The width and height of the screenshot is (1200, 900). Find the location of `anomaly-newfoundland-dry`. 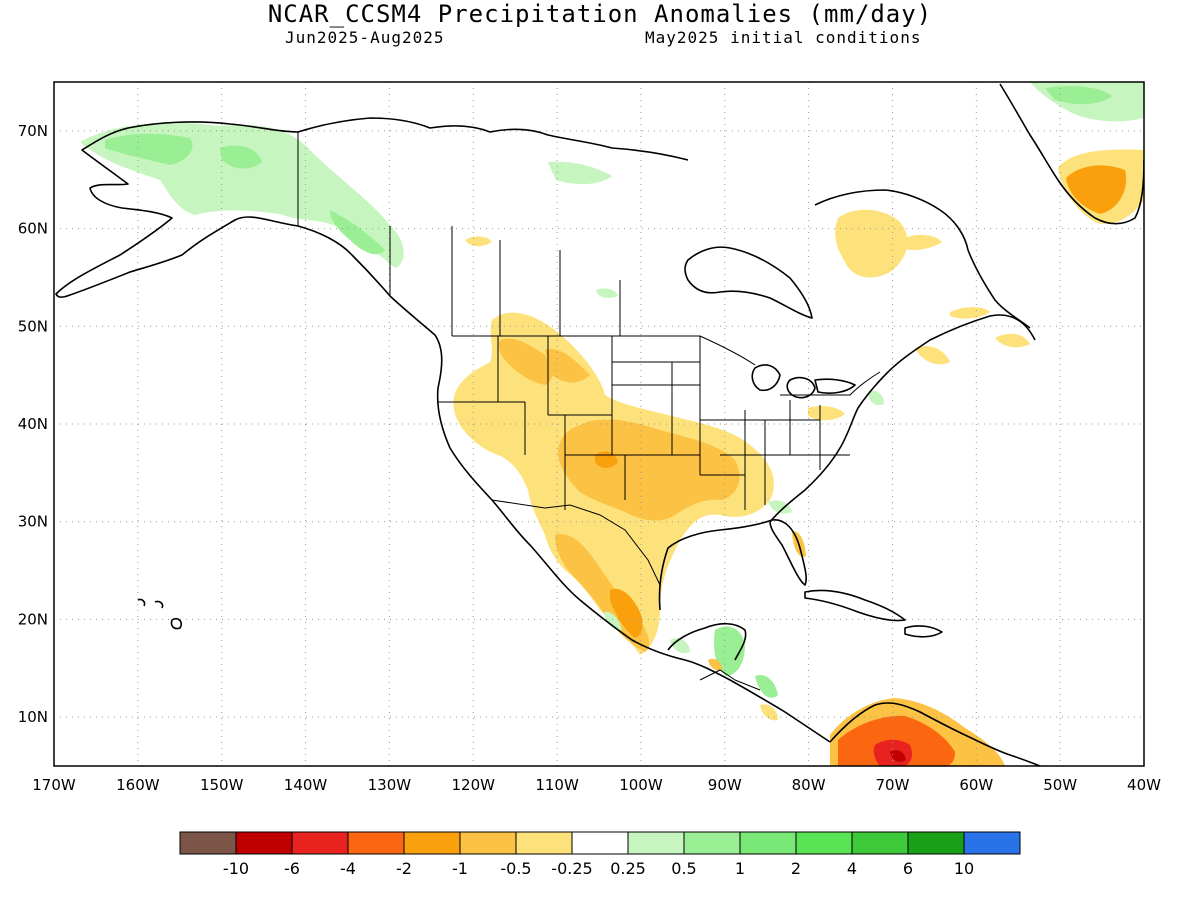

anomaly-newfoundland-dry is located at coordinates (1012, 340).